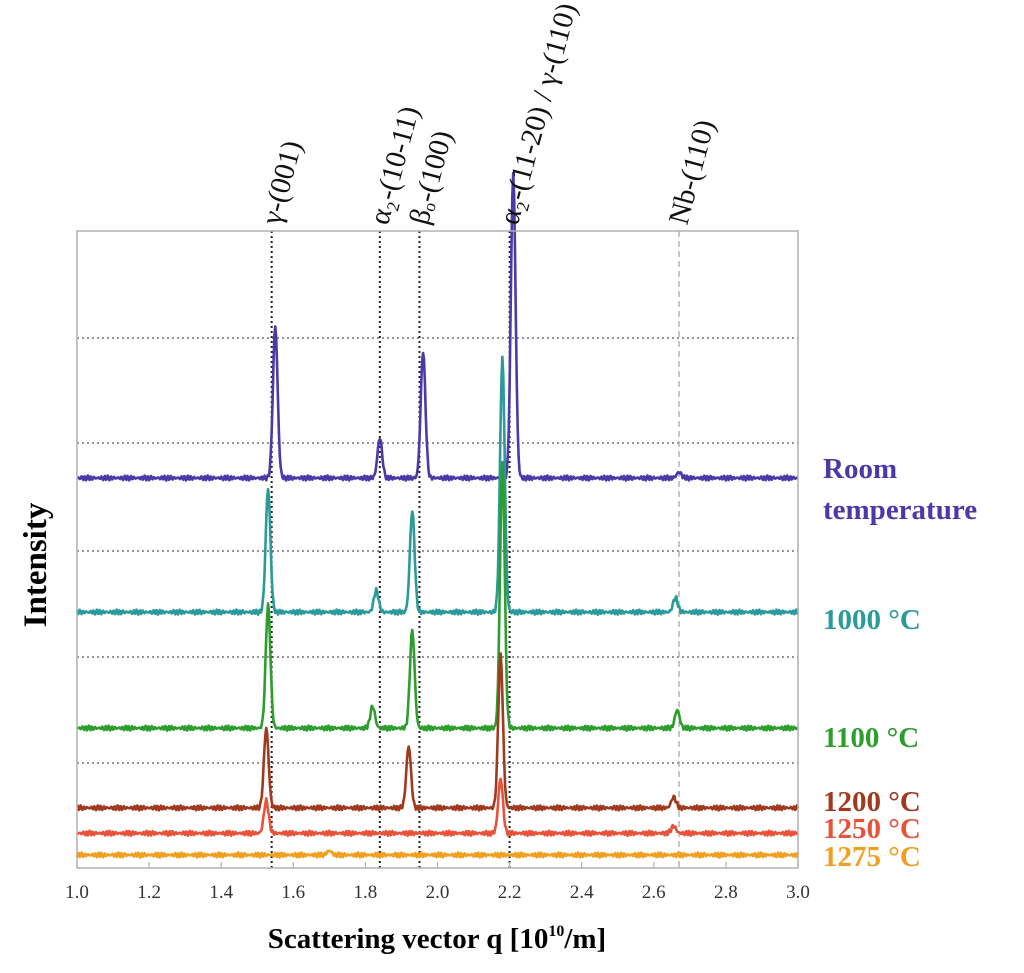 Image resolution: width=1024 pixels, height=973 pixels. Describe the element at coordinates (582, 892) in the screenshot. I see `x-tick-label-7: 2.4` at that location.